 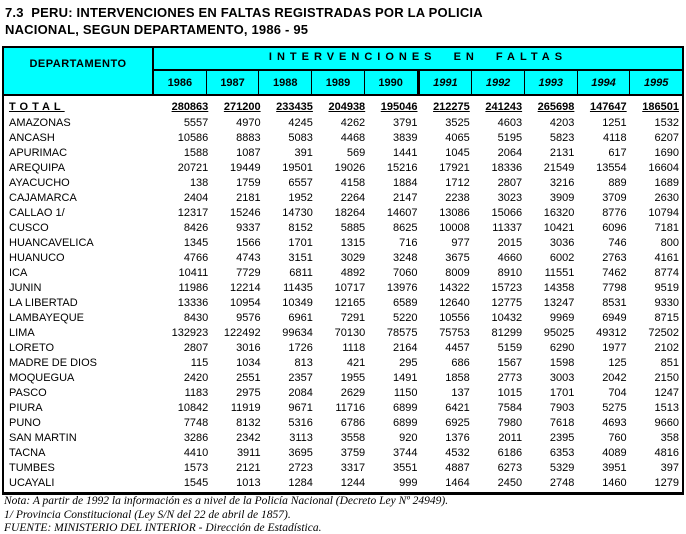 What do you see at coordinates (405, 153) in the screenshot?
I see `cell-value: 1441` at bounding box center [405, 153].